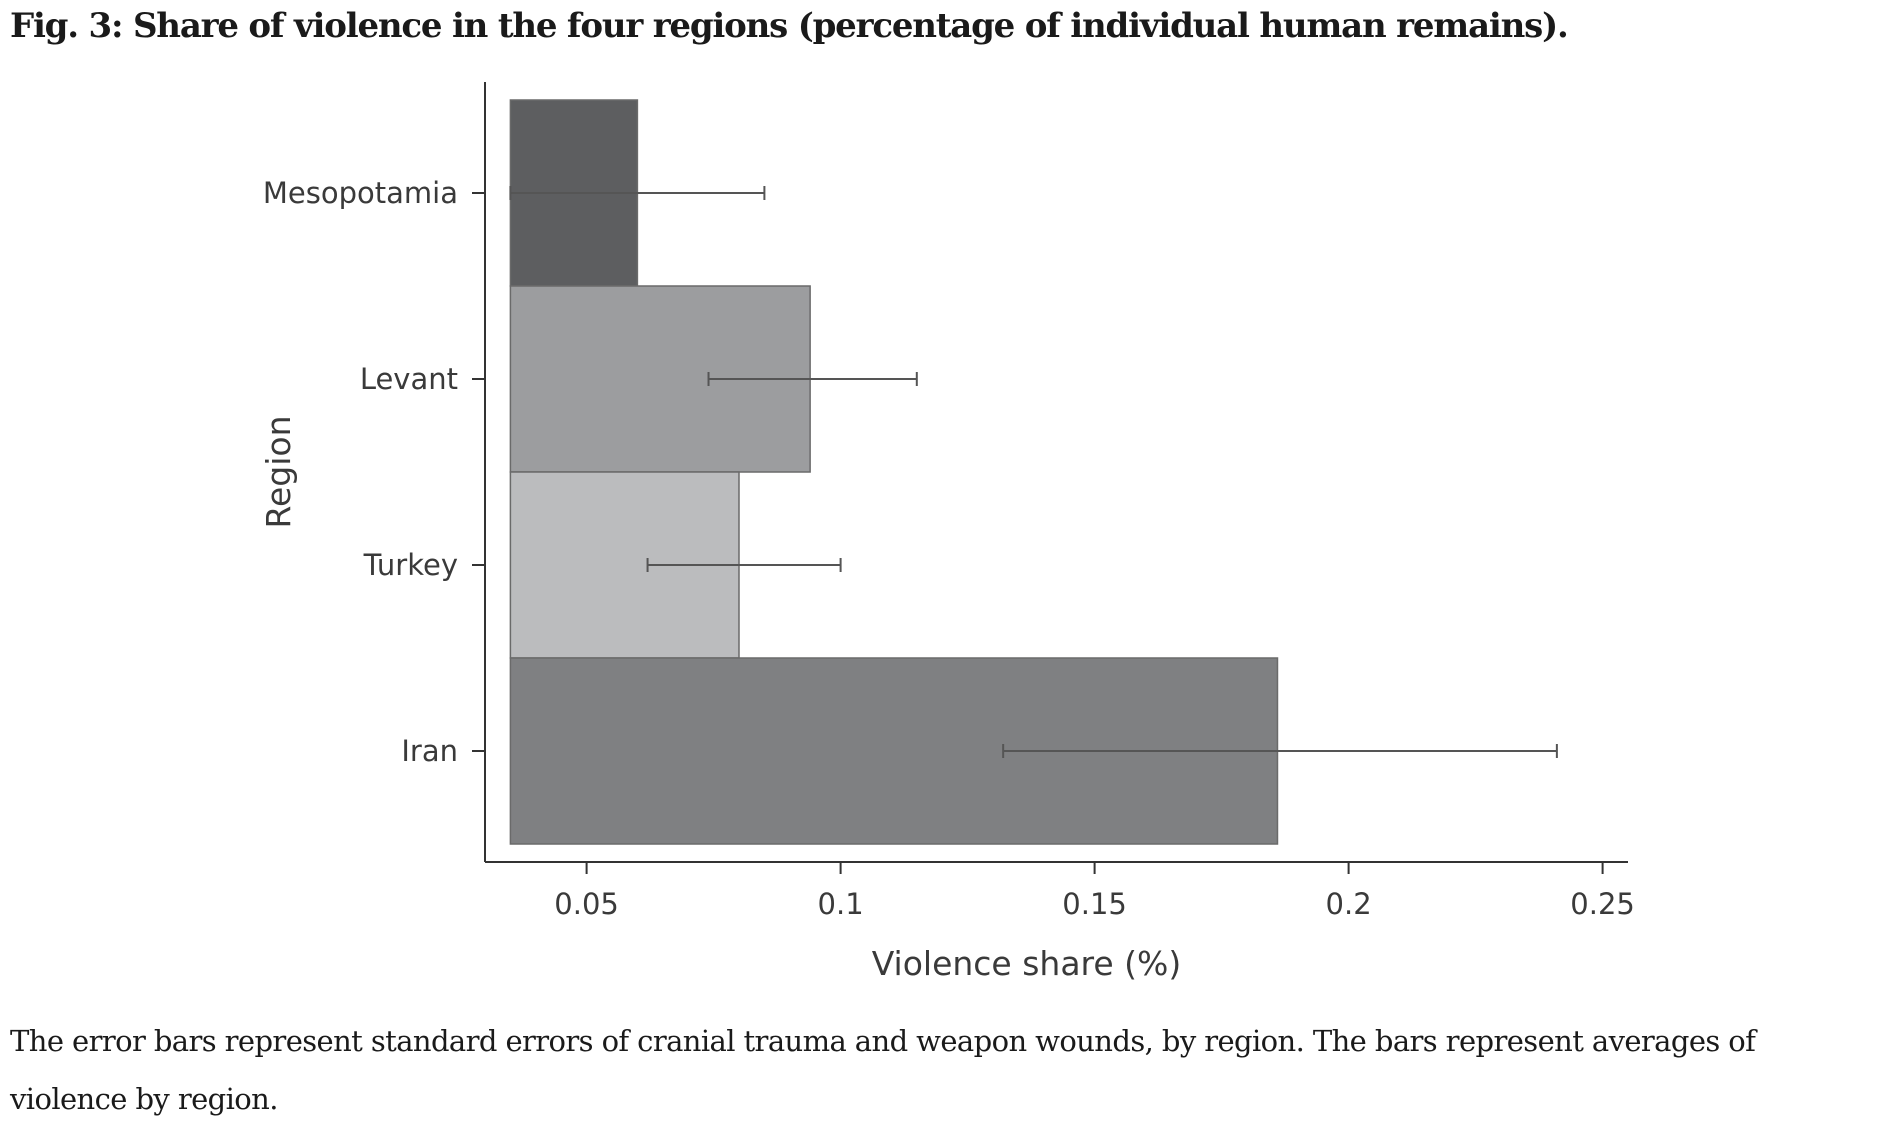 The image size is (1878, 1128). What do you see at coordinates (410, 565) in the screenshot?
I see `y-tick-label-turkey: Turkey` at bounding box center [410, 565].